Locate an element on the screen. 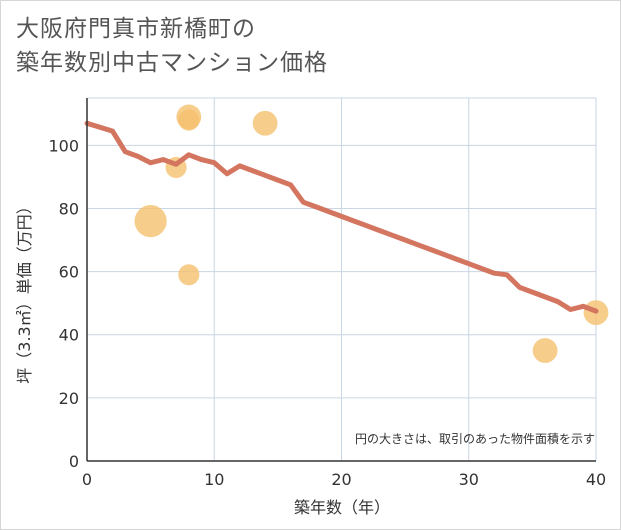 The height and width of the screenshot is (530, 621). chart-title: 大阪府門真市新橋町の 築年数別中古マンション価格 is located at coordinates (172, 46).